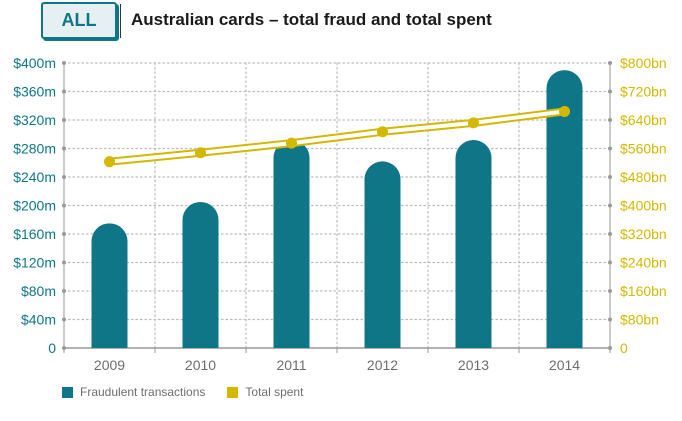  I want to click on y-right-tick-label: $800bn, so click(643, 63).